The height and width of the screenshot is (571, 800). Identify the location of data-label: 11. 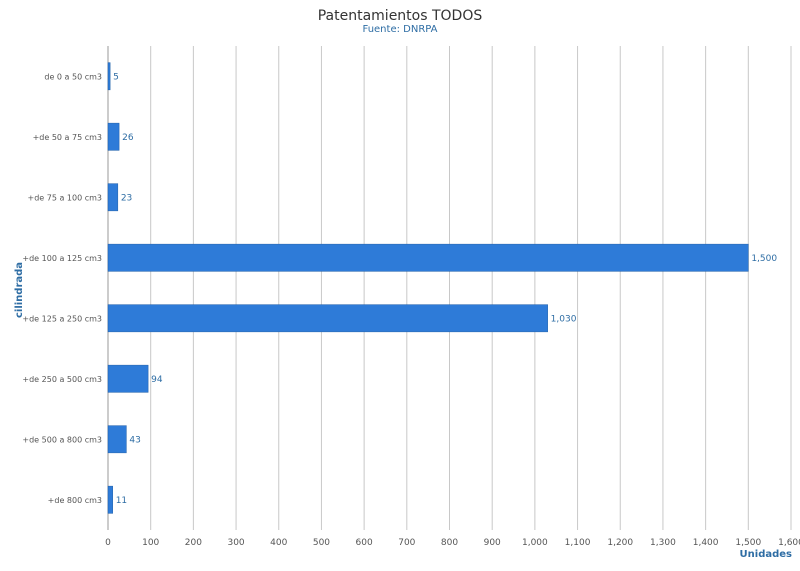
(121, 501).